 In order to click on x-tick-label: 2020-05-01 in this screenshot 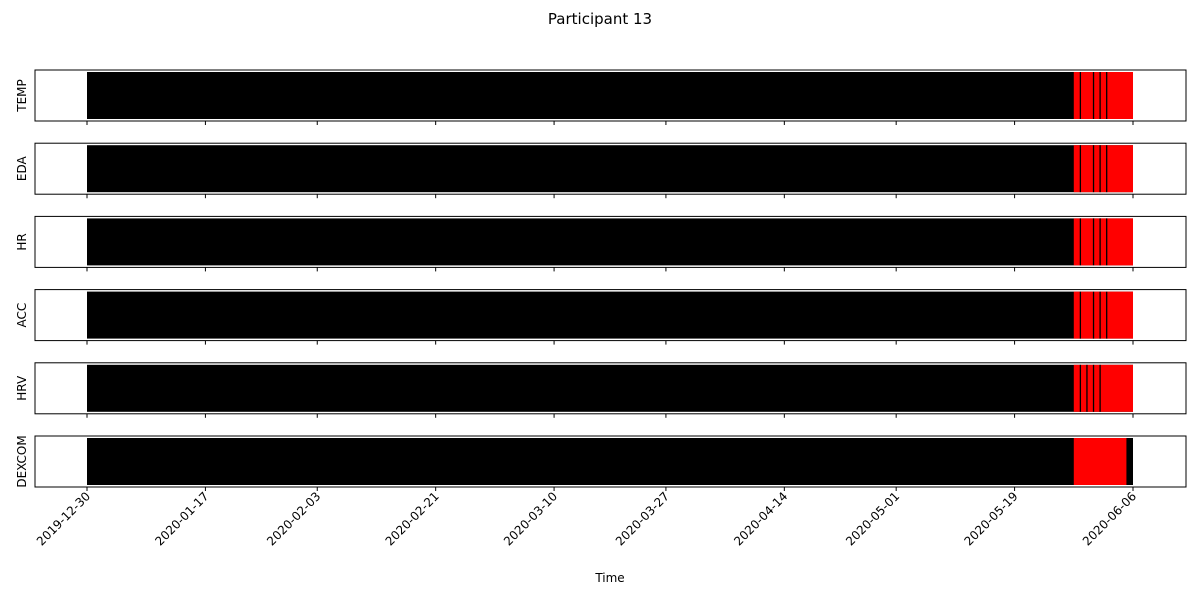, I will do `click(872, 518)`.